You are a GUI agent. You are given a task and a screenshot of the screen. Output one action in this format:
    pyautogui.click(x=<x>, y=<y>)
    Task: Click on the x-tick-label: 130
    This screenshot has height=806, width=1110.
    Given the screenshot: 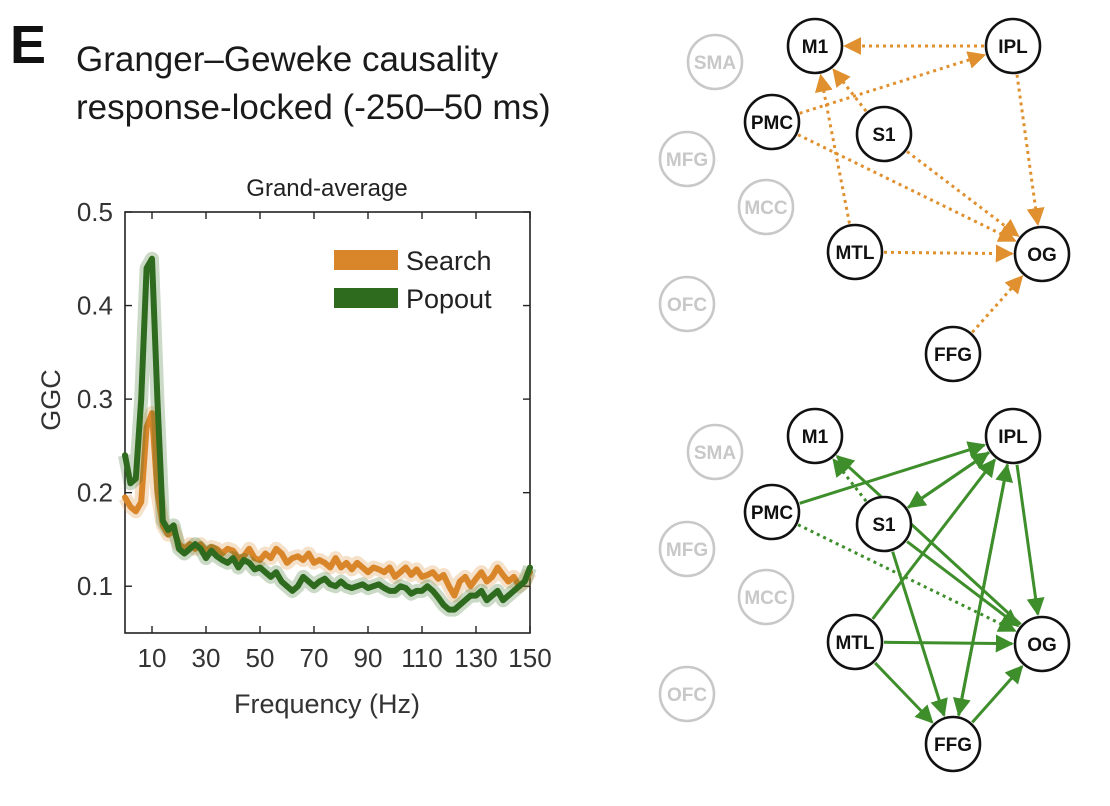 What is the action you would take?
    pyautogui.click(x=475, y=658)
    